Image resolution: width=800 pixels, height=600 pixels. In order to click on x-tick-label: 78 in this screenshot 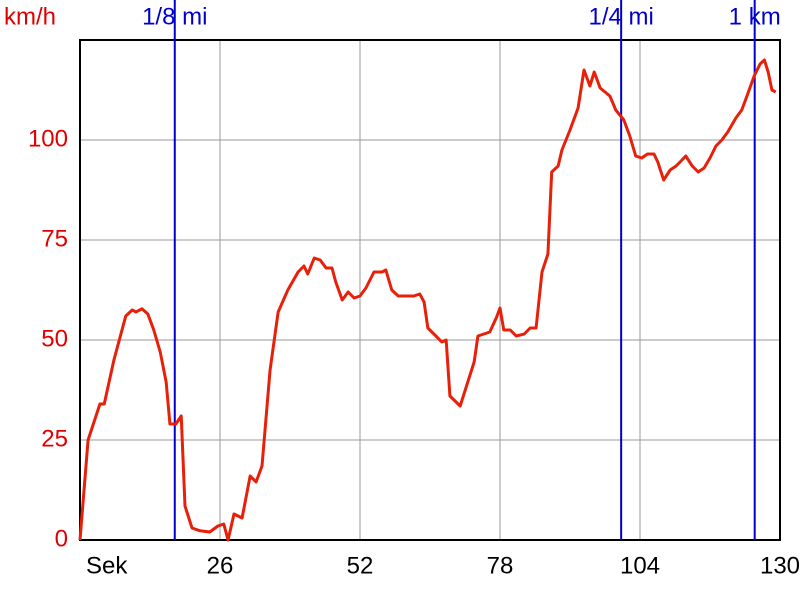, I will do `click(500, 565)`.